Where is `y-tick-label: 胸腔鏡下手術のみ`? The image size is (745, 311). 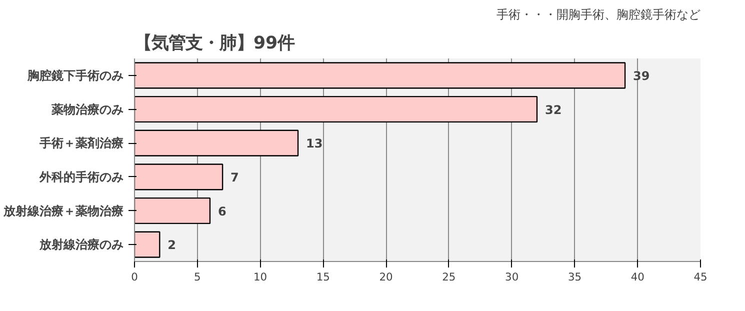
y-tick-label: 胸腔鏡下手術のみ is located at coordinates (75, 75).